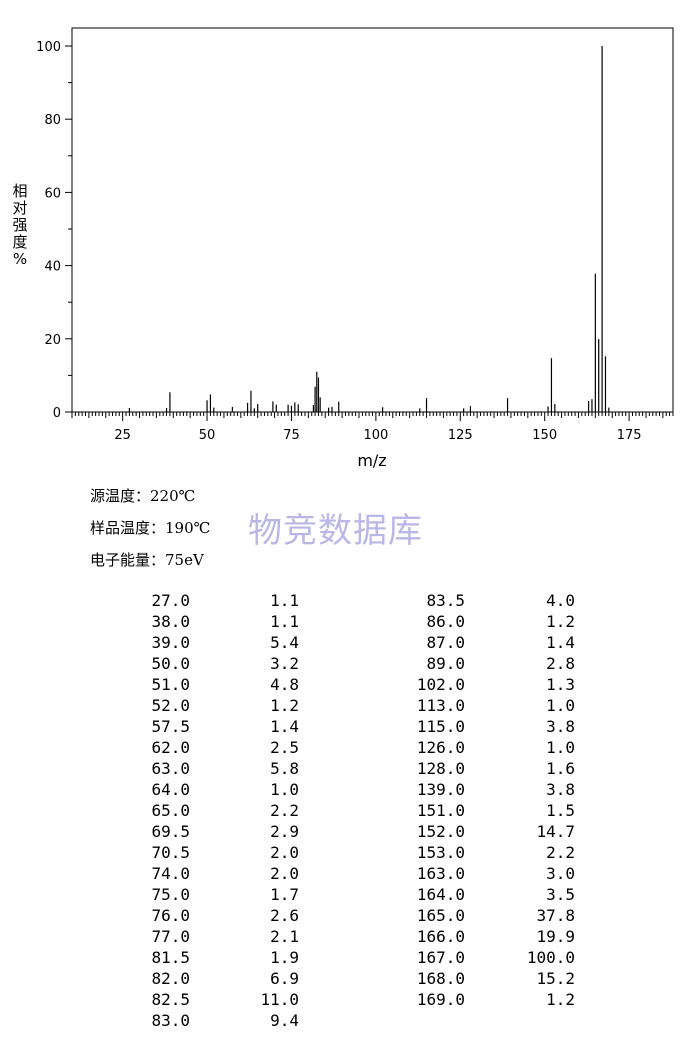 This screenshot has width=696, height=1049. What do you see at coordinates (170, 978) in the screenshot?
I see `peak-mz: 82.0` at bounding box center [170, 978].